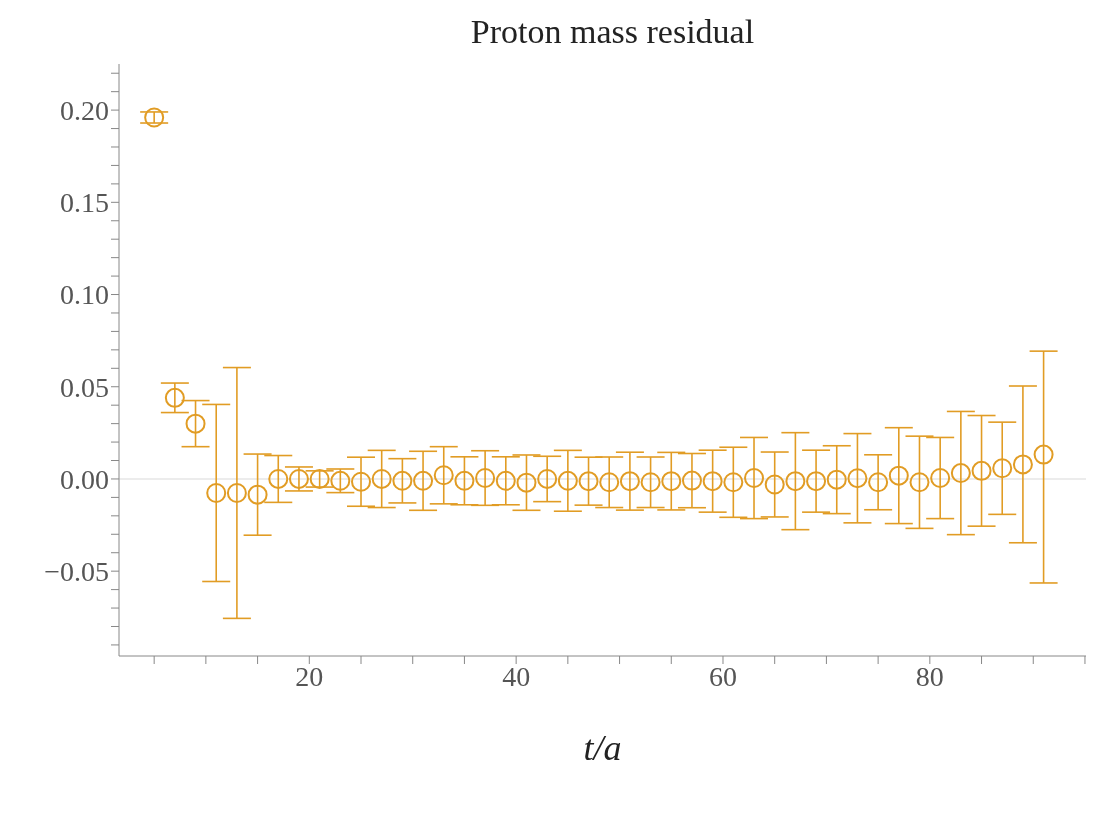 The height and width of the screenshot is (822, 1105). I want to click on x-tick-label: 40, so click(516, 676).